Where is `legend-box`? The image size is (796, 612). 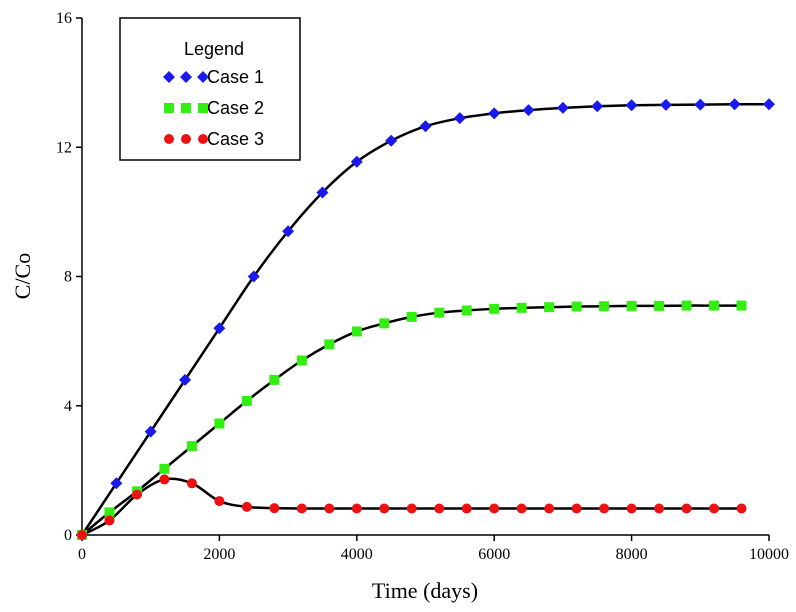 legend-box is located at coordinates (210, 89).